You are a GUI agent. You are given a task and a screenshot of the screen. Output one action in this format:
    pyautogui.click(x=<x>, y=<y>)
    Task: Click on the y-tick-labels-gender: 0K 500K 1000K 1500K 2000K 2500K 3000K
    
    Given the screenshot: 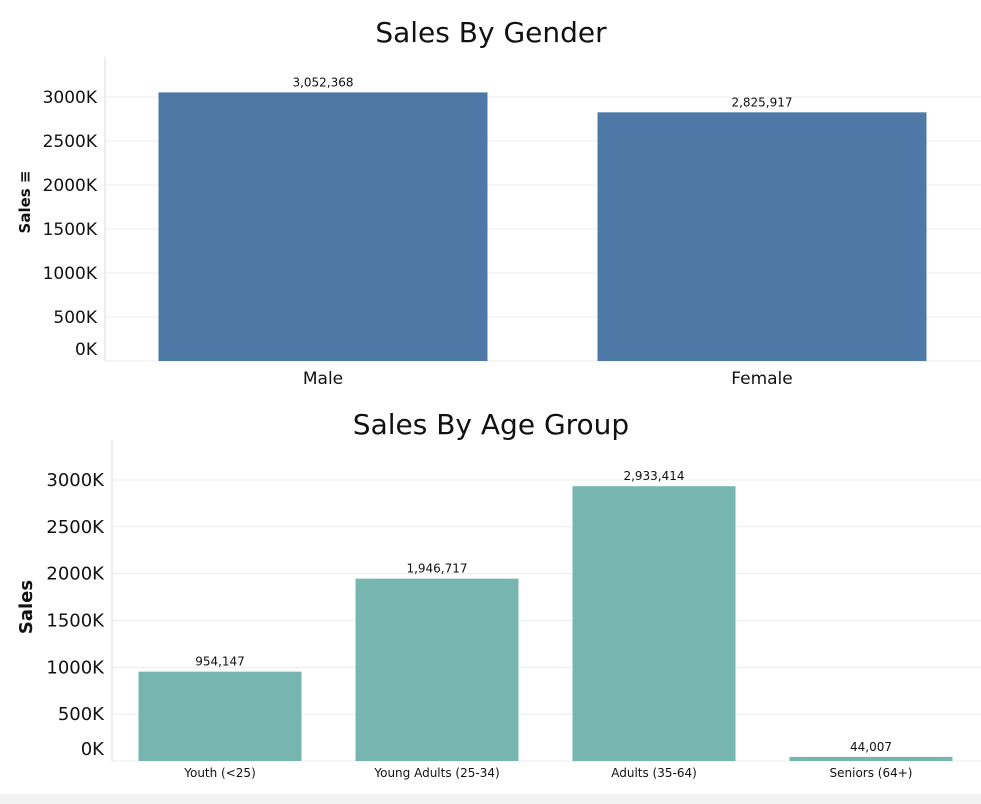 What is the action you would take?
    pyautogui.click(x=70, y=224)
    